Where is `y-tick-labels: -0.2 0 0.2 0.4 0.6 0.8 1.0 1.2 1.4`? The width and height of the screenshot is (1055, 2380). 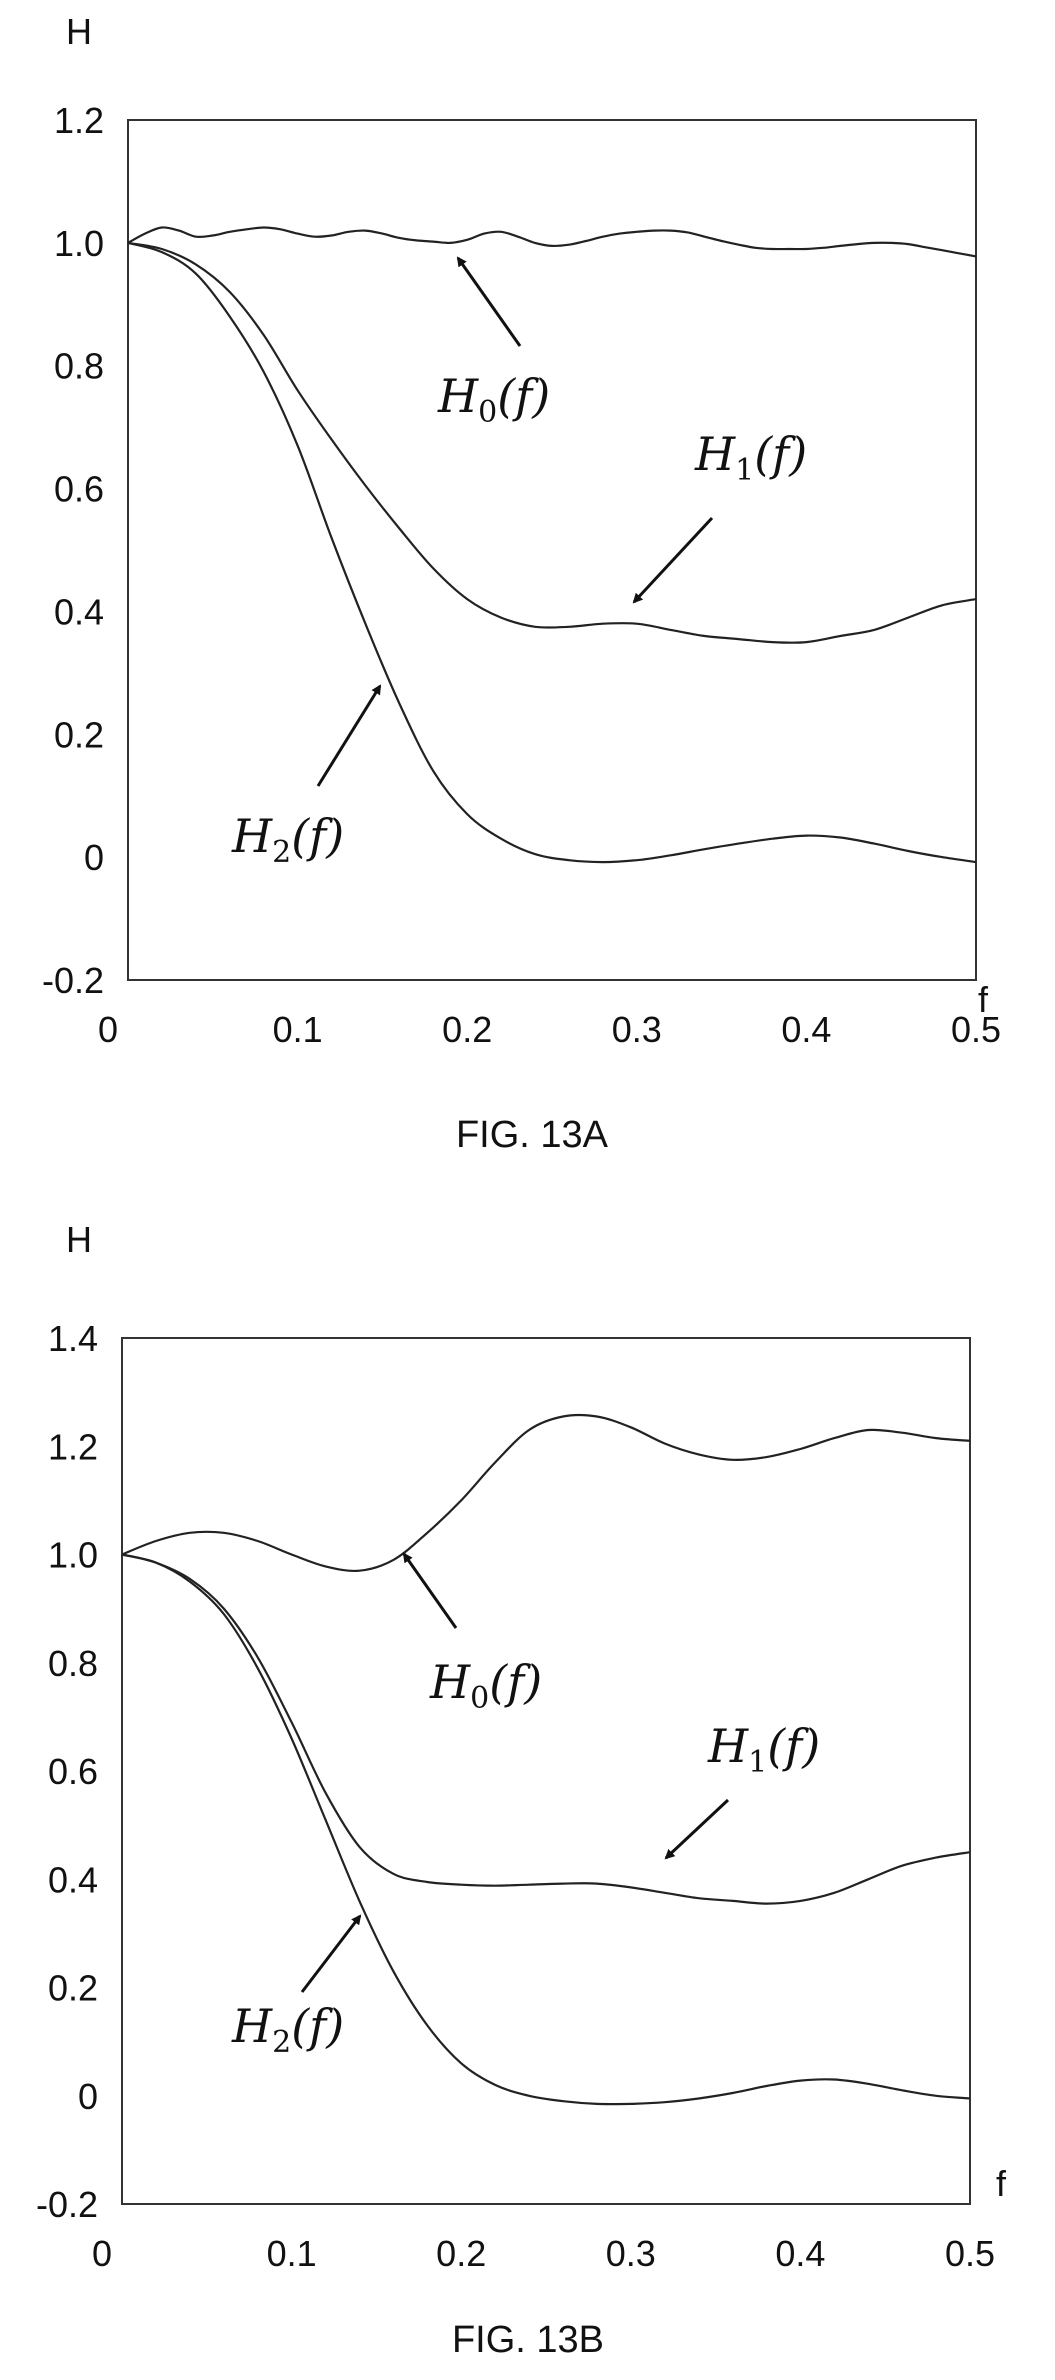
y-tick-labels: -0.2 0 0.2 0.4 0.6 0.8 1.0 1.2 1.4 is located at coordinates (67, 1771).